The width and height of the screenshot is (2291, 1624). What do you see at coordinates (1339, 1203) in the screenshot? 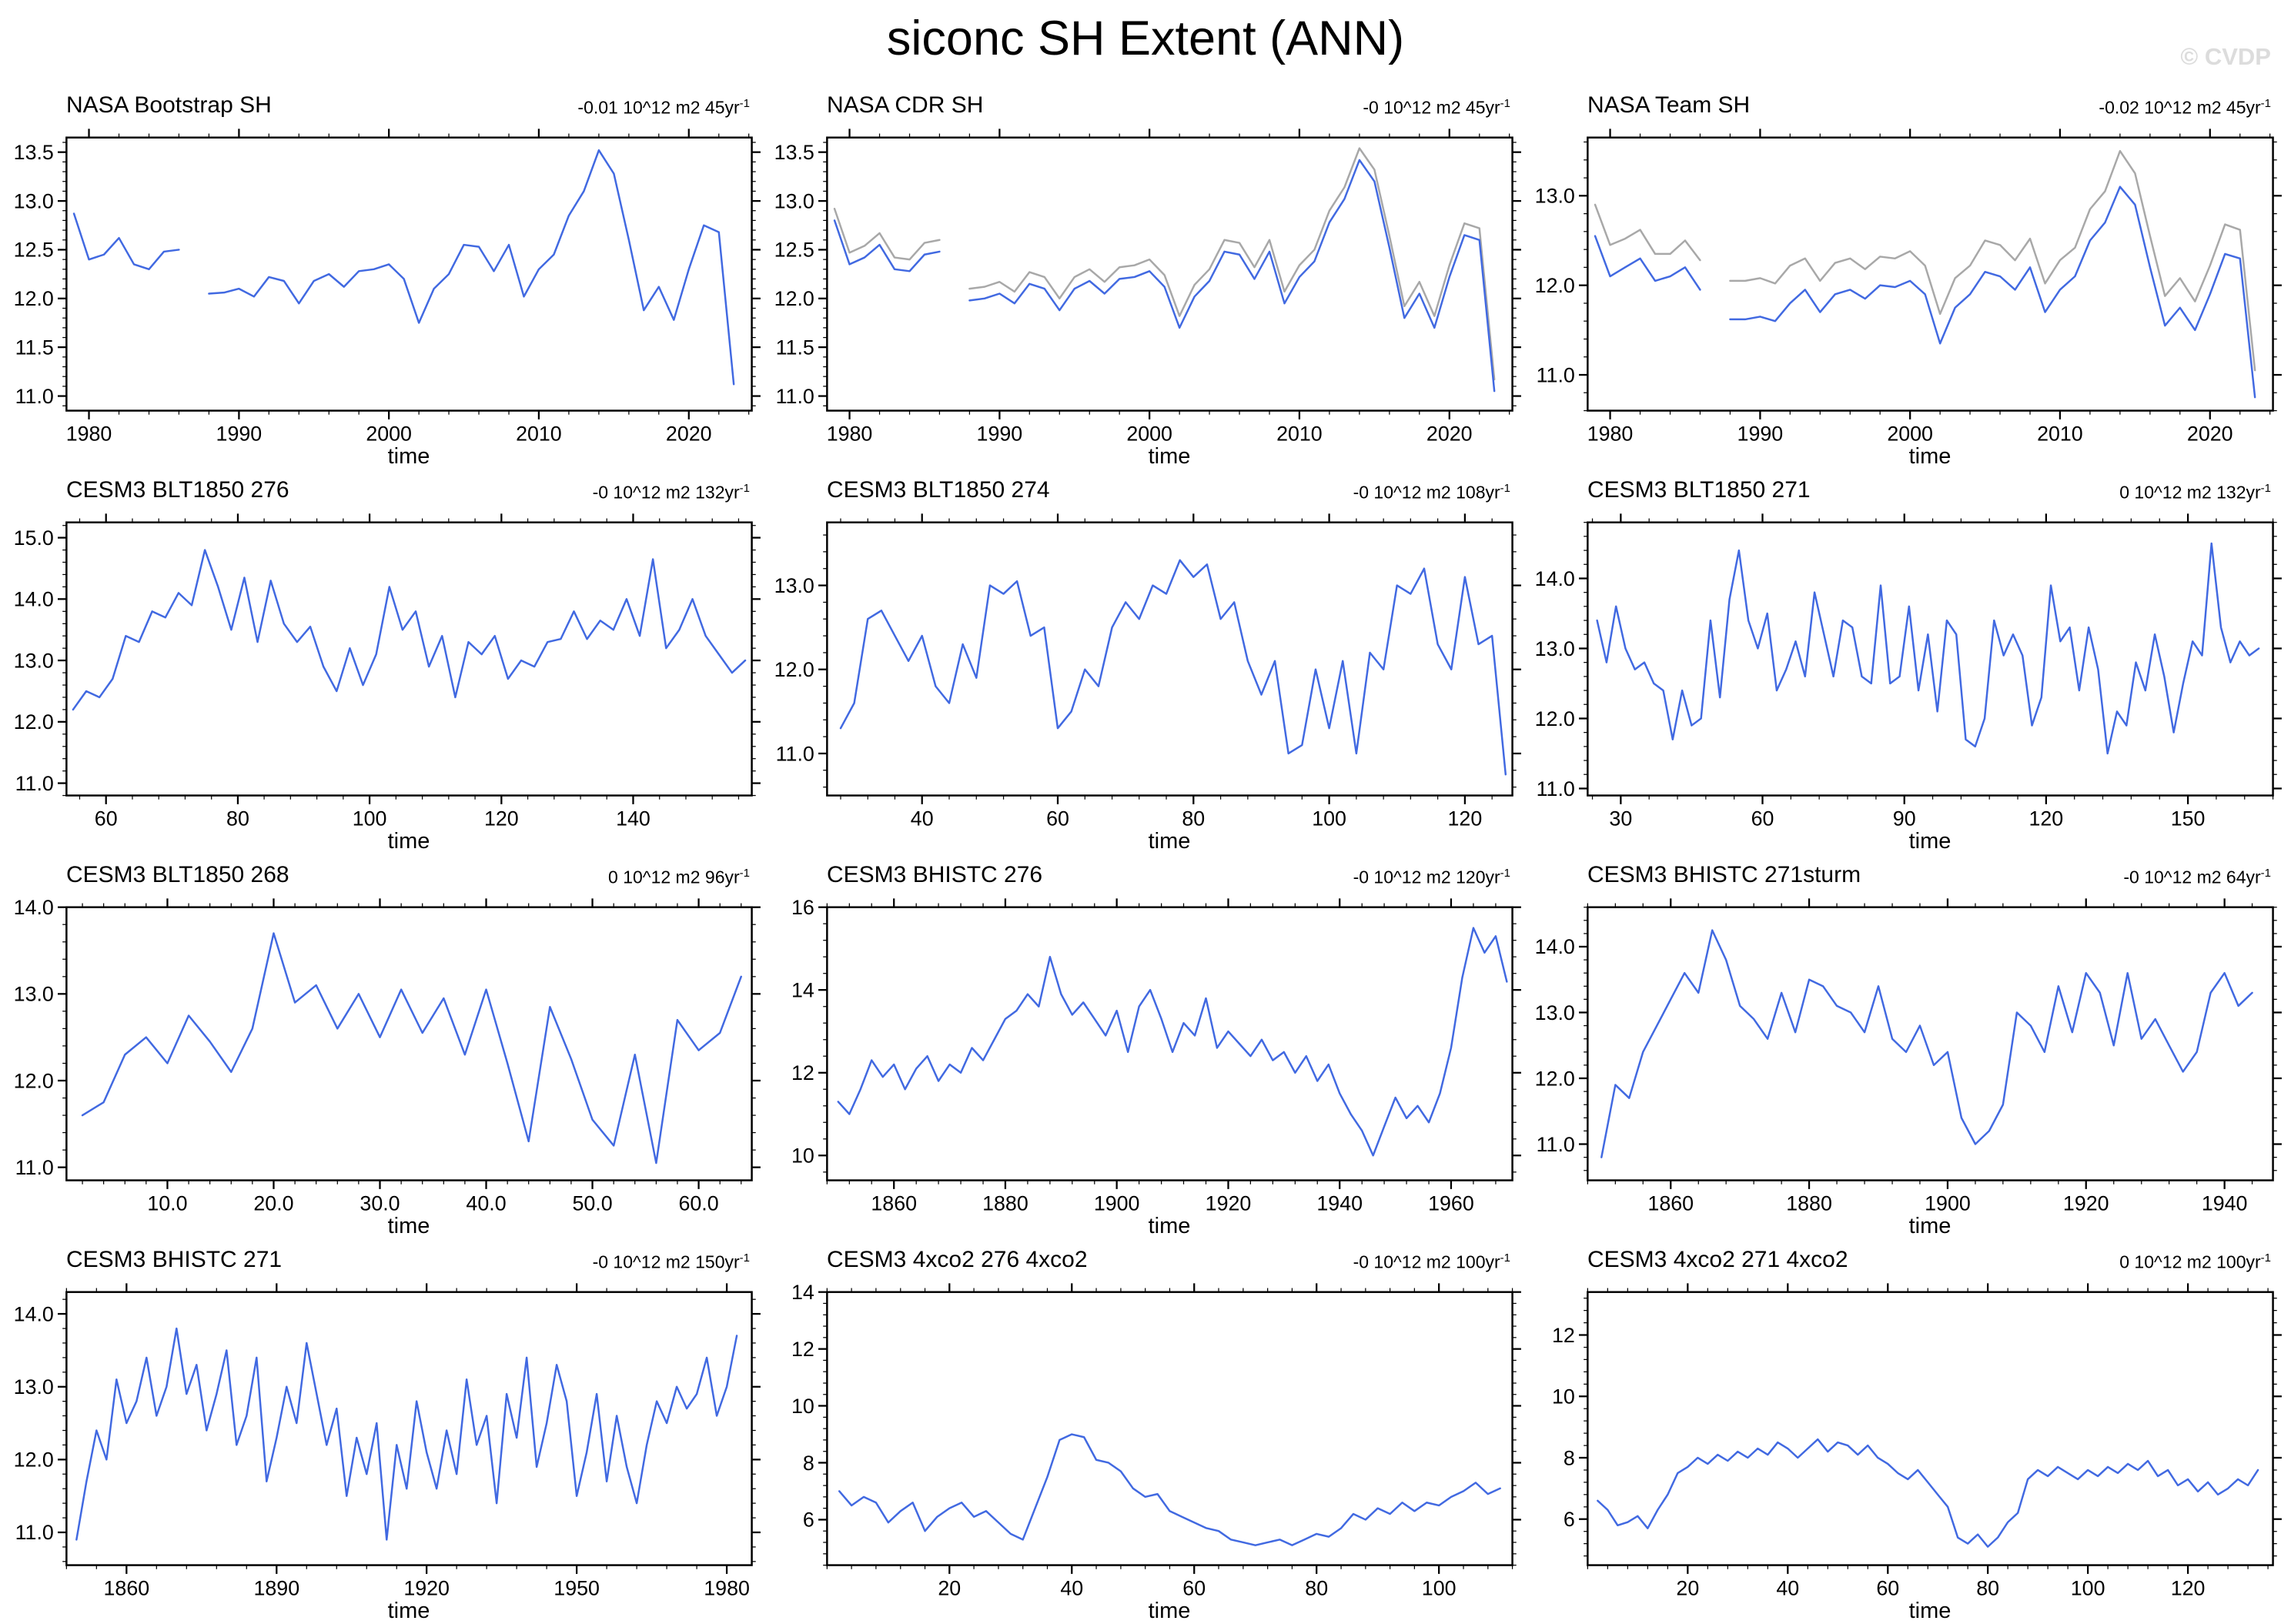
I see `svg-text: 1940` at bounding box center [1339, 1203].